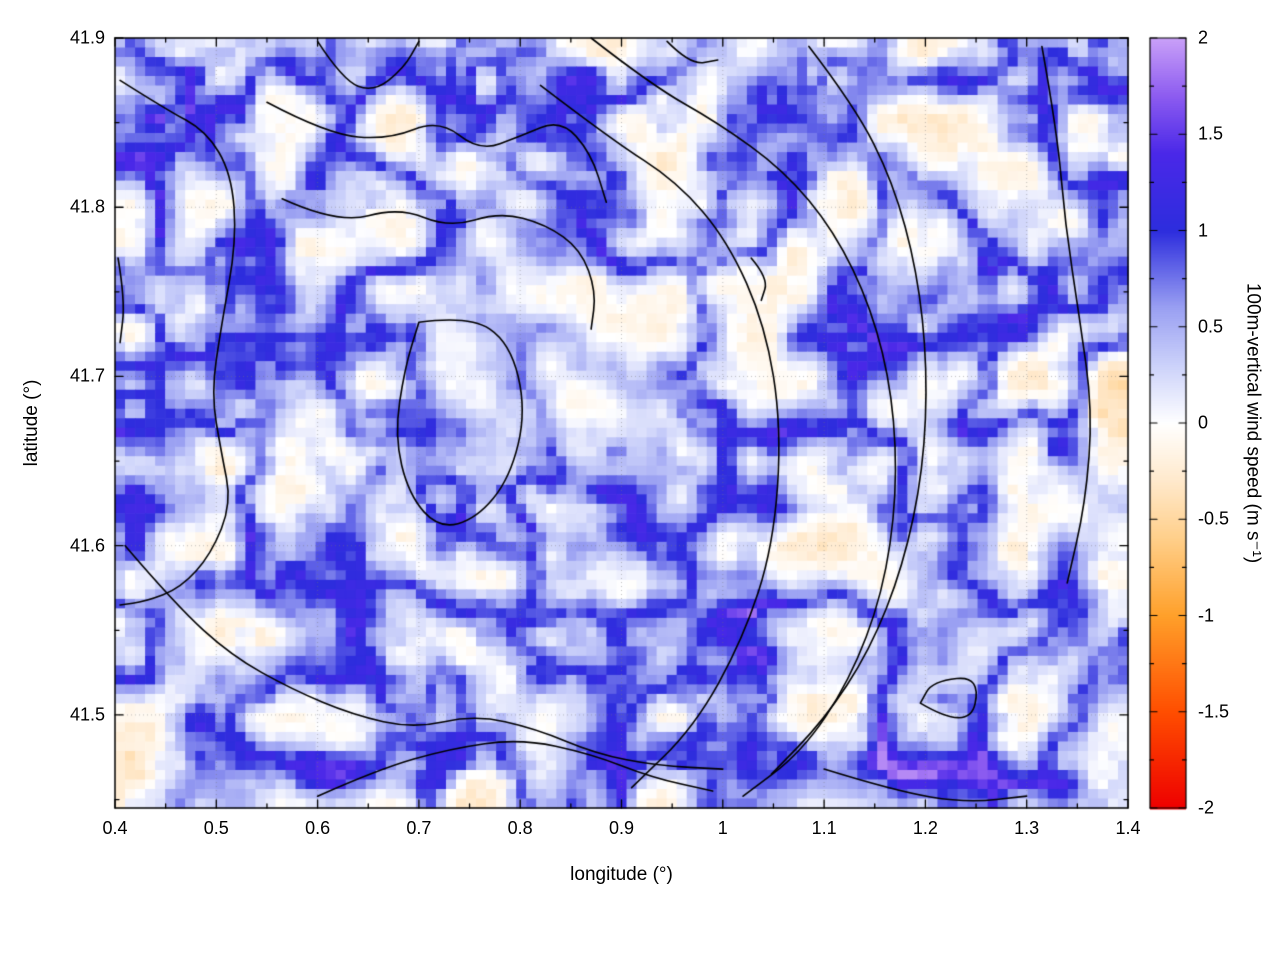 The width and height of the screenshot is (1280, 960). What do you see at coordinates (1214, 711) in the screenshot?
I see `colorbar-tick-label: -1.5` at bounding box center [1214, 711].